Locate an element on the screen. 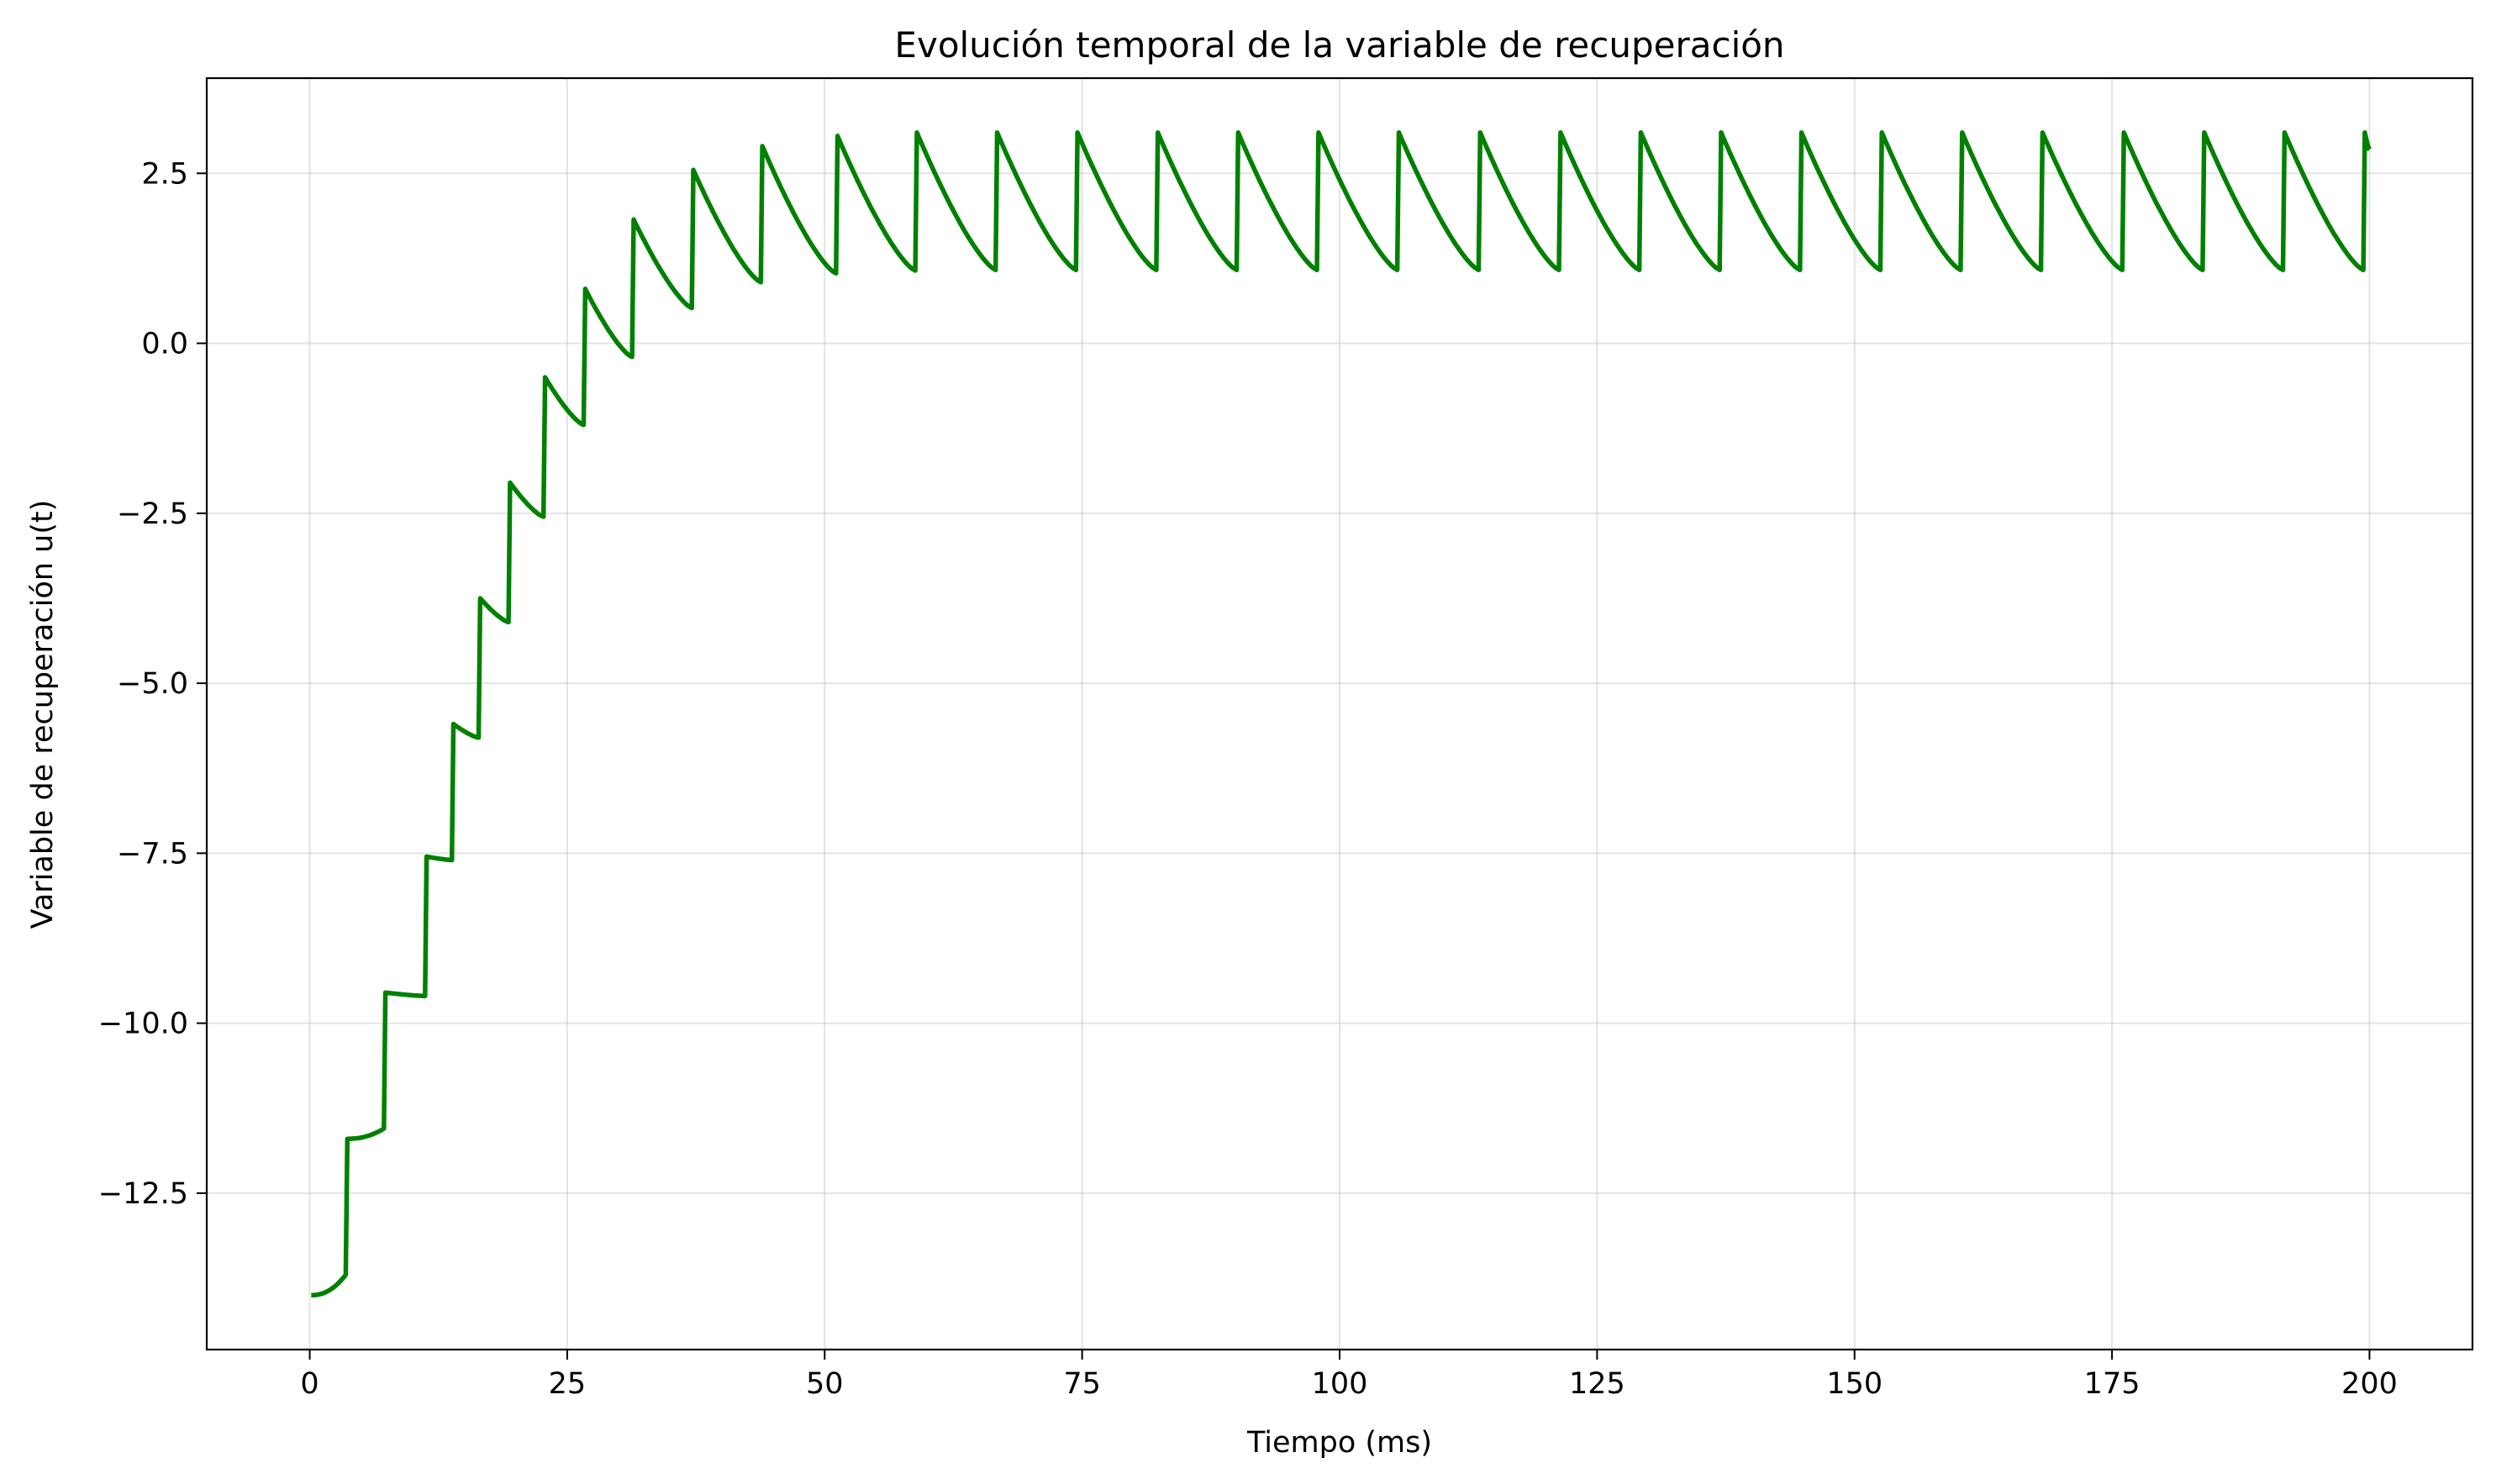 Image resolution: width=2496 pixels, height=1484 pixels. x-tick-label: 125 is located at coordinates (1597, 1384).